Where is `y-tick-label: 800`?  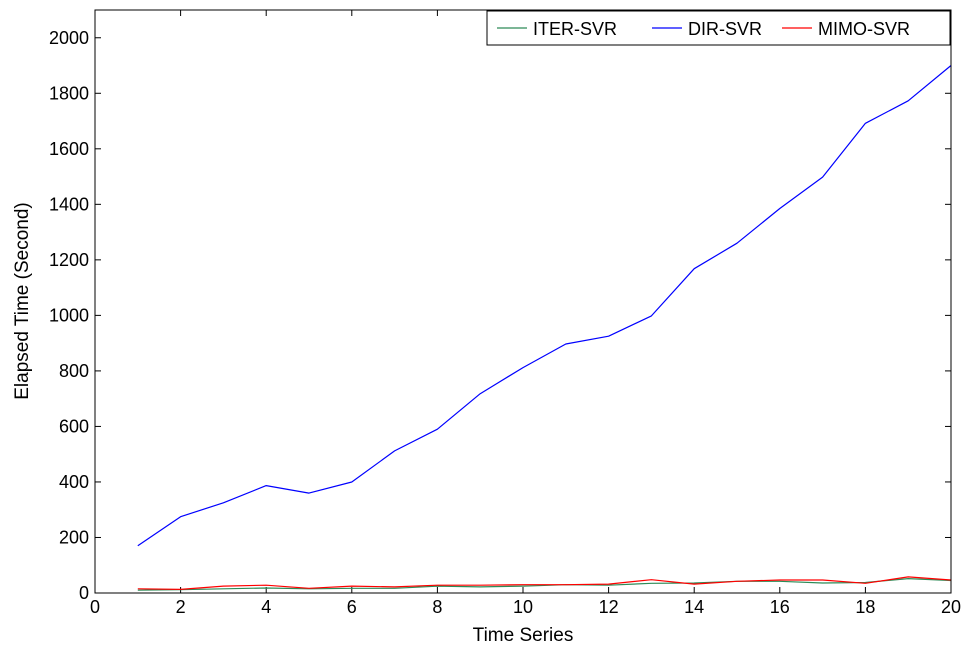
y-tick-label: 800 is located at coordinates (74, 371).